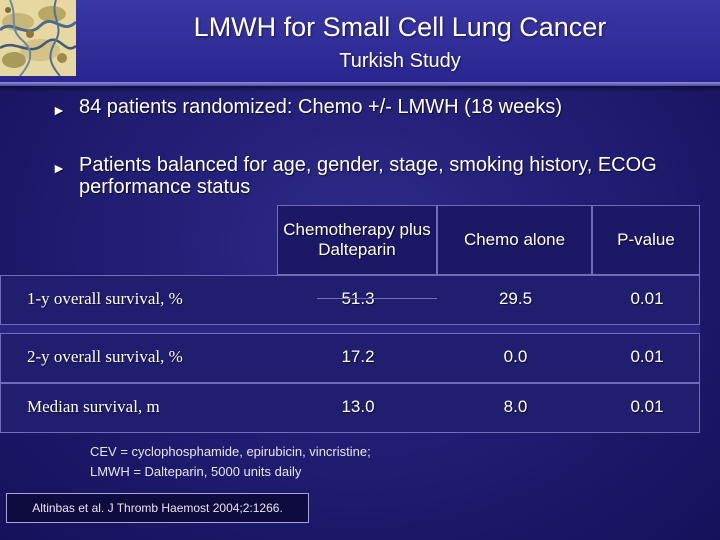 Image resolution: width=720 pixels, height=540 pixels. I want to click on row-label: Median survival, m, so click(93, 406).